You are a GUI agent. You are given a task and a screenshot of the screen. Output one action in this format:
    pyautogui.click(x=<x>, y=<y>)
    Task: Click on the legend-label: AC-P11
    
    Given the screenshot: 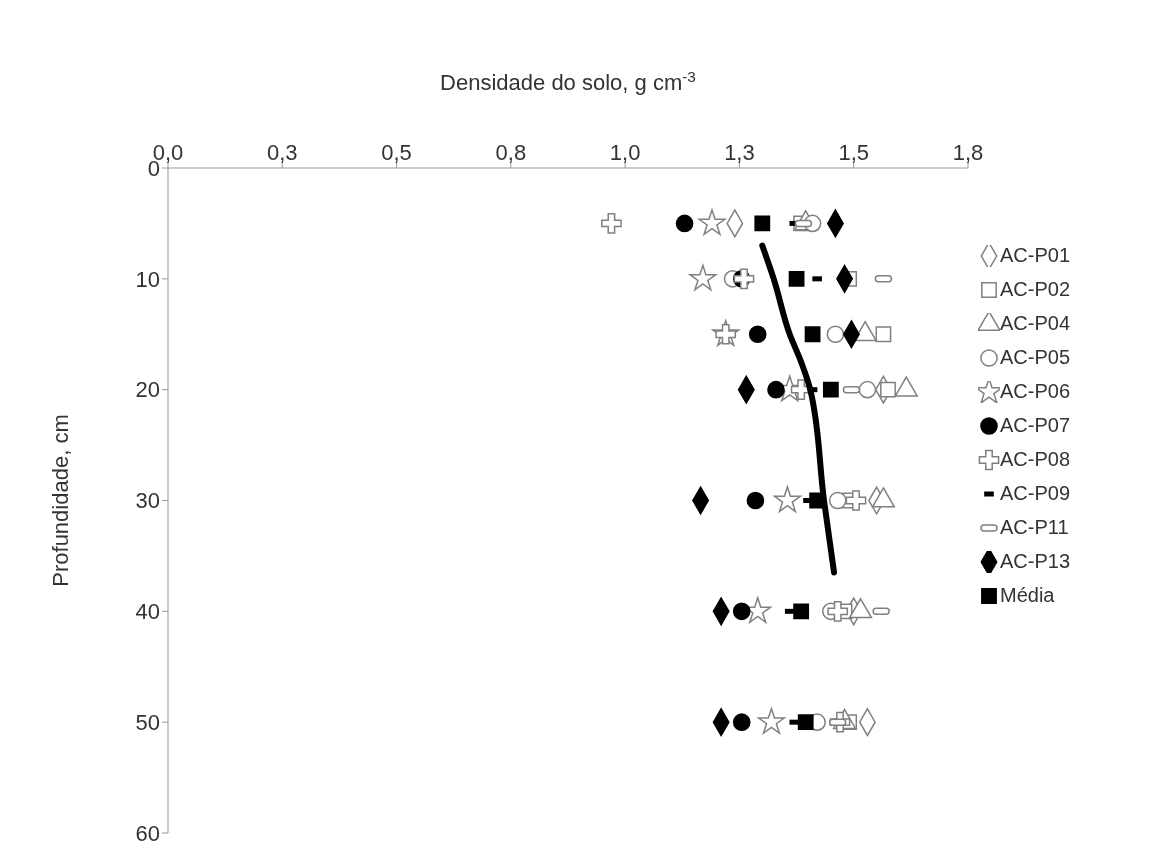 What is the action you would take?
    pyautogui.click(x=1034, y=527)
    